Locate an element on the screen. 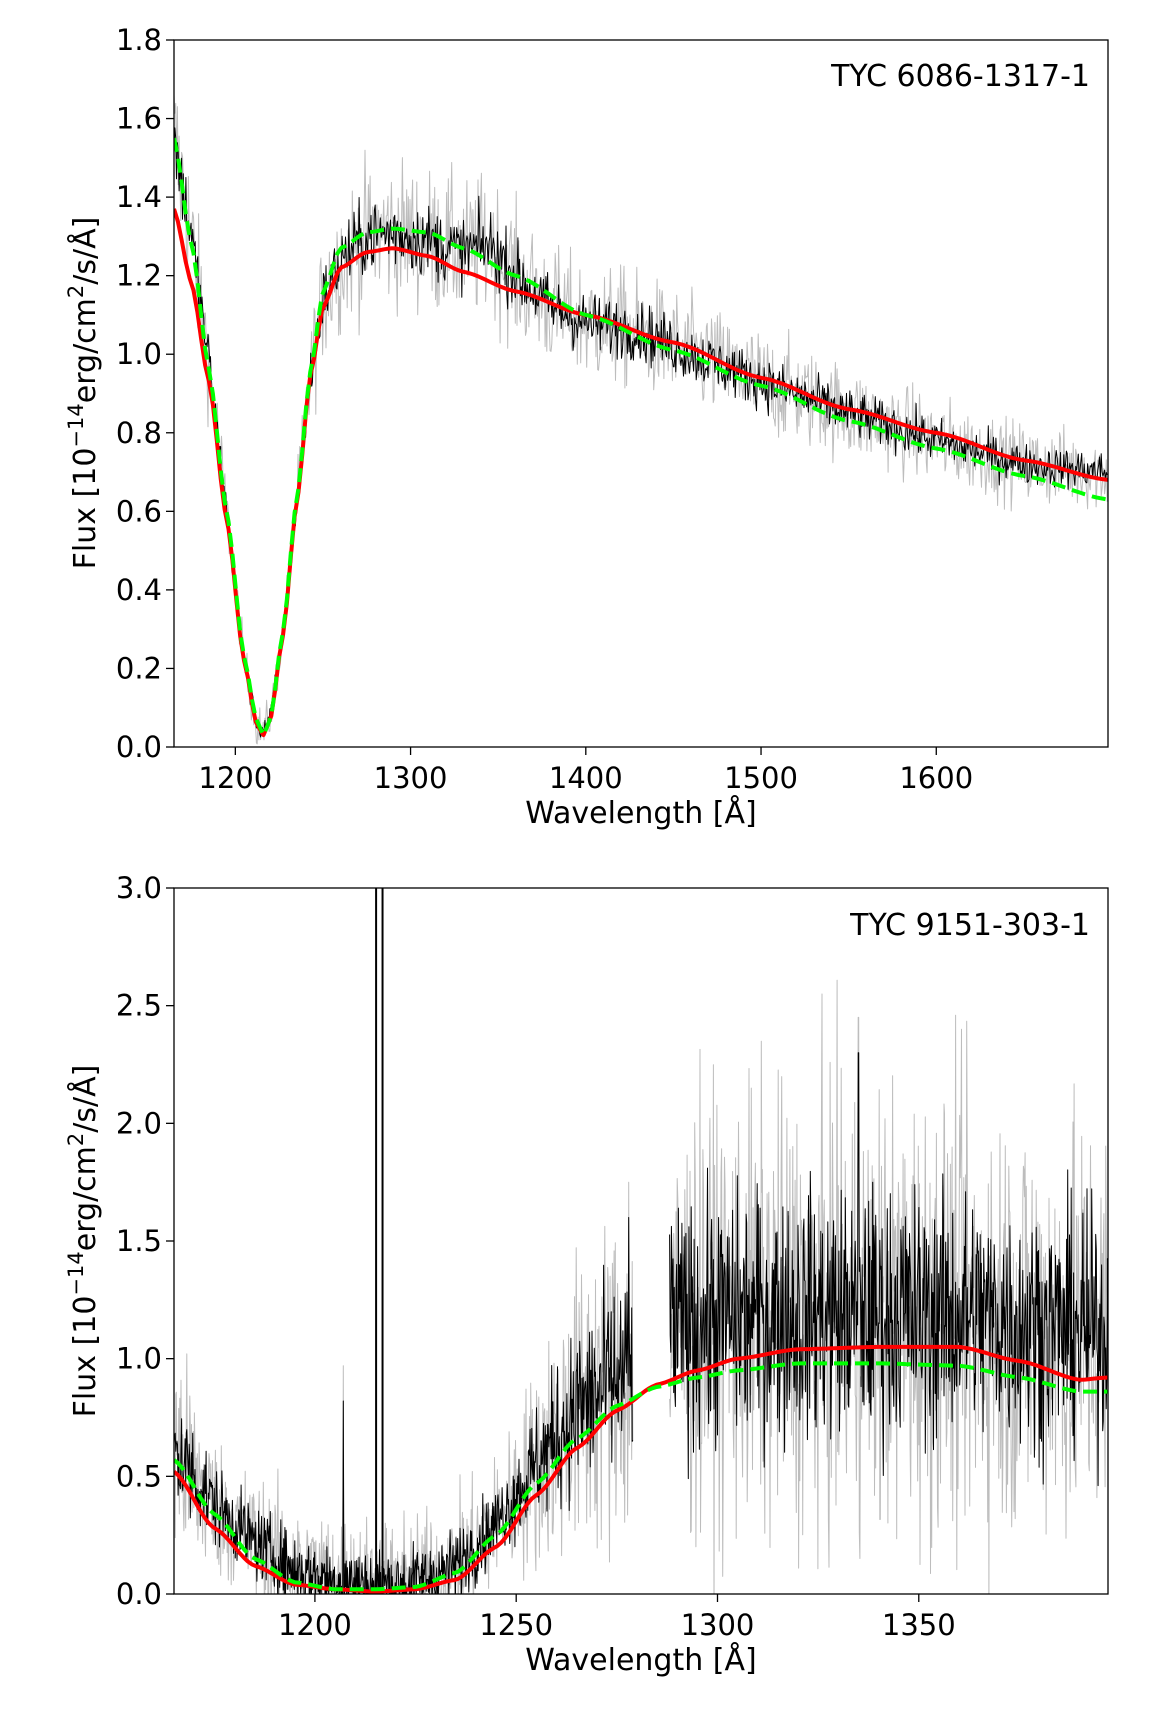  top-y-tick-label-2: 0.4 is located at coordinates (139, 590).